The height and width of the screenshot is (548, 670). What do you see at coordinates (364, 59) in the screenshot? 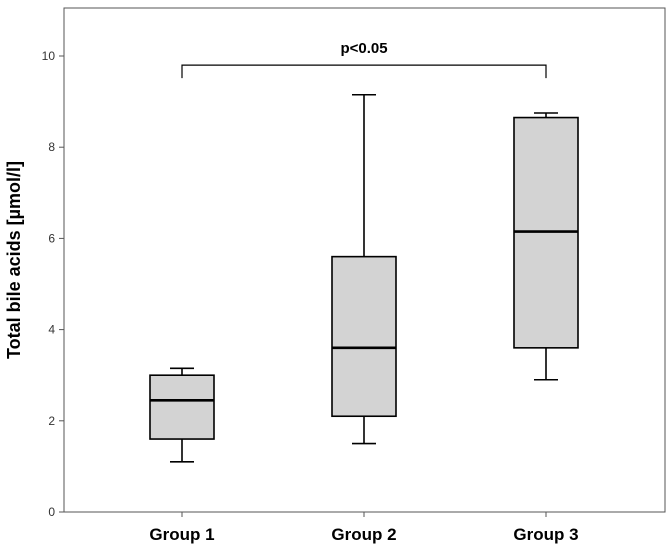
I see `significance-annotation: p<0.05` at bounding box center [364, 59].